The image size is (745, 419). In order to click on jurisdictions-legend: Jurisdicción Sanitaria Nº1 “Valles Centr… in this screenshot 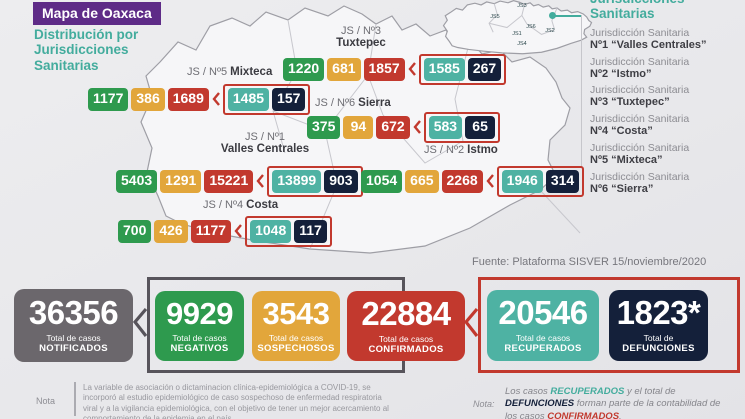, I will do `click(666, 113)`.